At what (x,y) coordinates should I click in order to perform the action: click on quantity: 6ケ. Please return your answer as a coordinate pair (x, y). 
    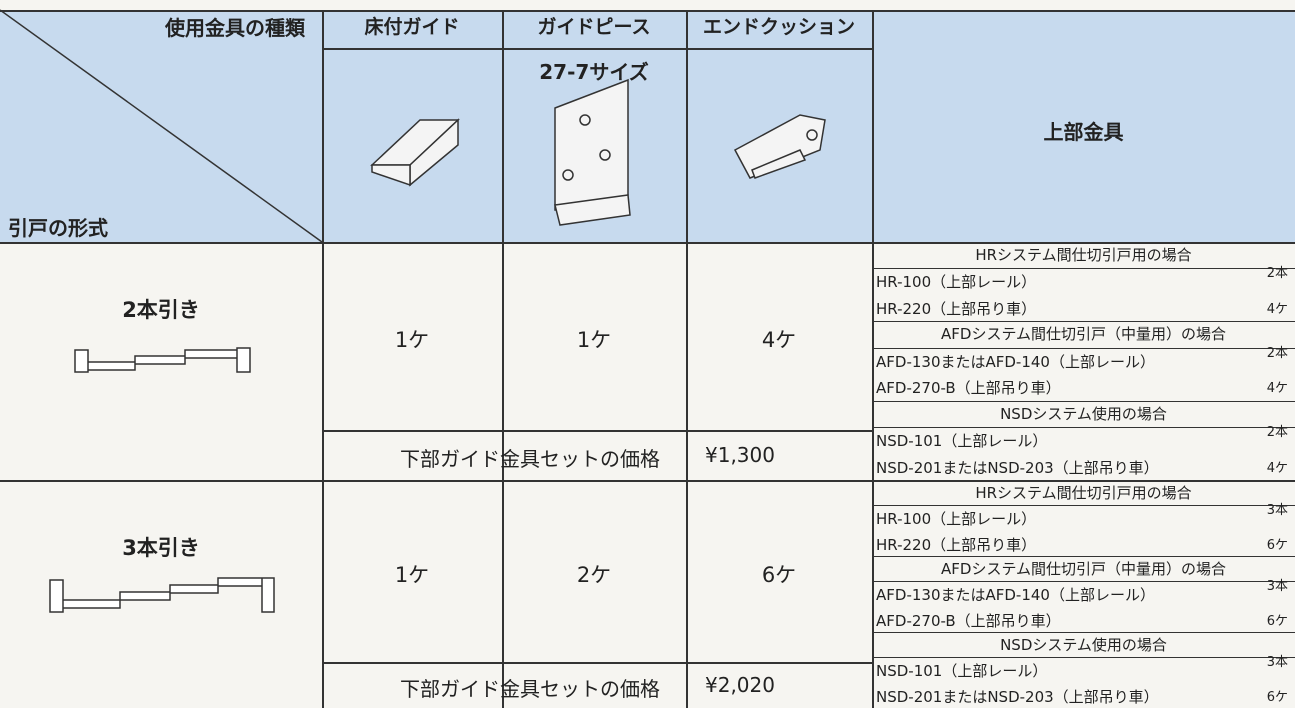
    Looking at the image, I should click on (779, 575).